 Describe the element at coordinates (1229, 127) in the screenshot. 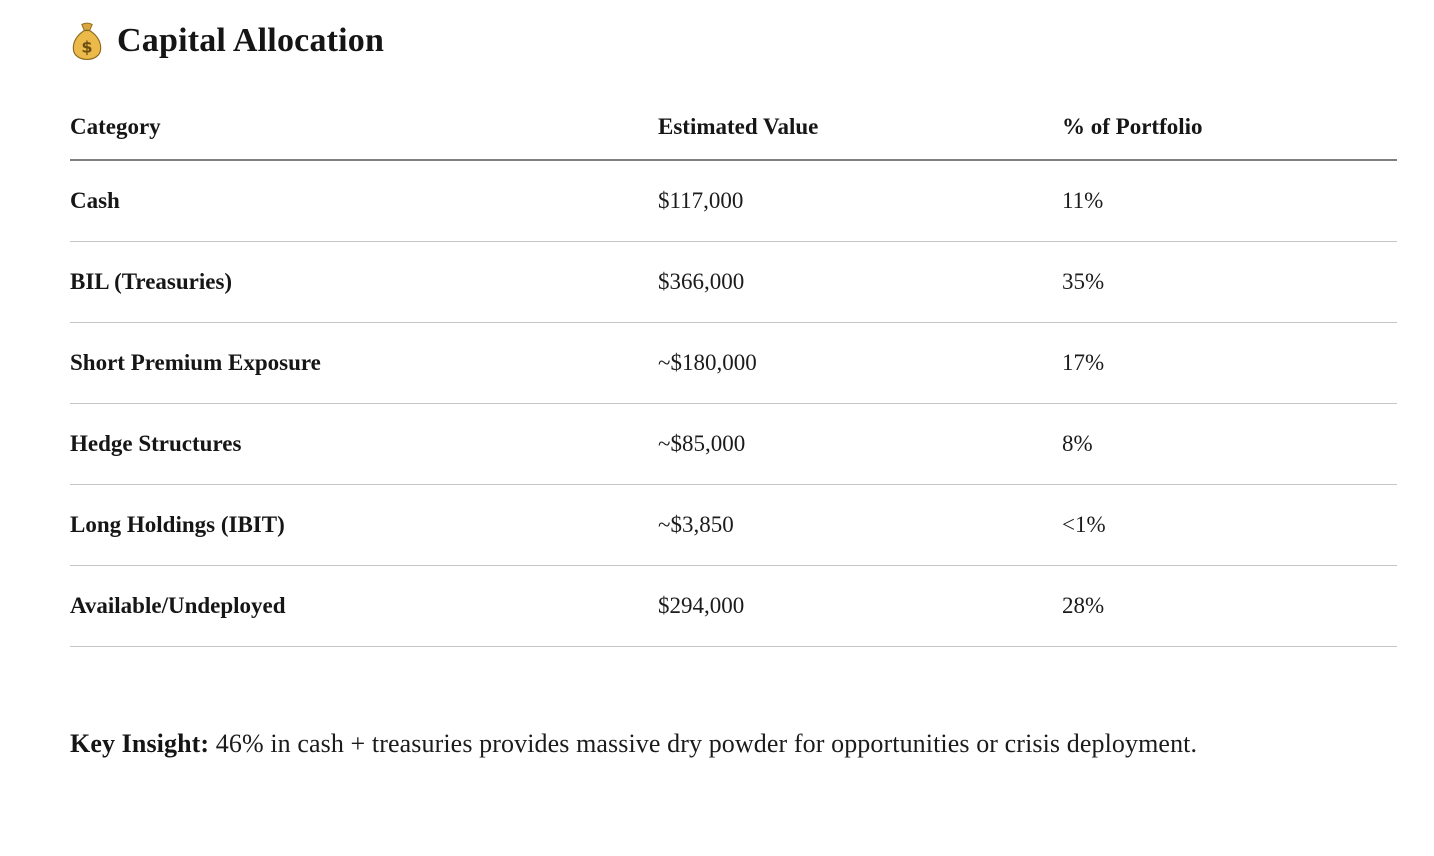

I see `column-header-pct-of-portfolio: % of Portfolio` at that location.